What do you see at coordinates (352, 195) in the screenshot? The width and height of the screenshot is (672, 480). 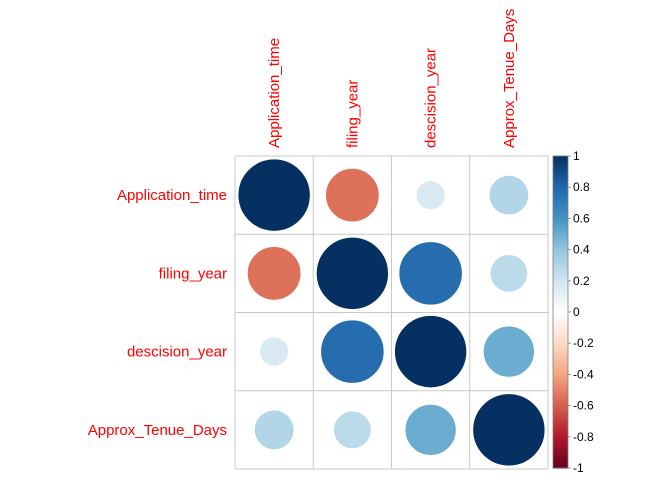 I see `corr-circle-Application_time-filing_year` at bounding box center [352, 195].